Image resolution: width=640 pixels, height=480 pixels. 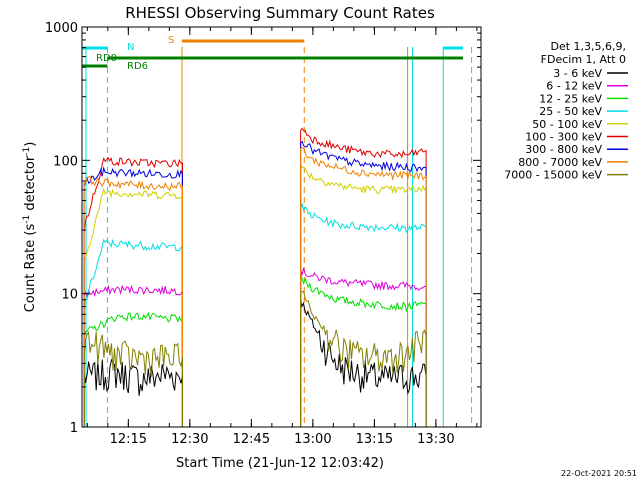 What do you see at coordinates (189, 439) in the screenshot?
I see `x-tick-label: 12:30` at bounding box center [189, 439].